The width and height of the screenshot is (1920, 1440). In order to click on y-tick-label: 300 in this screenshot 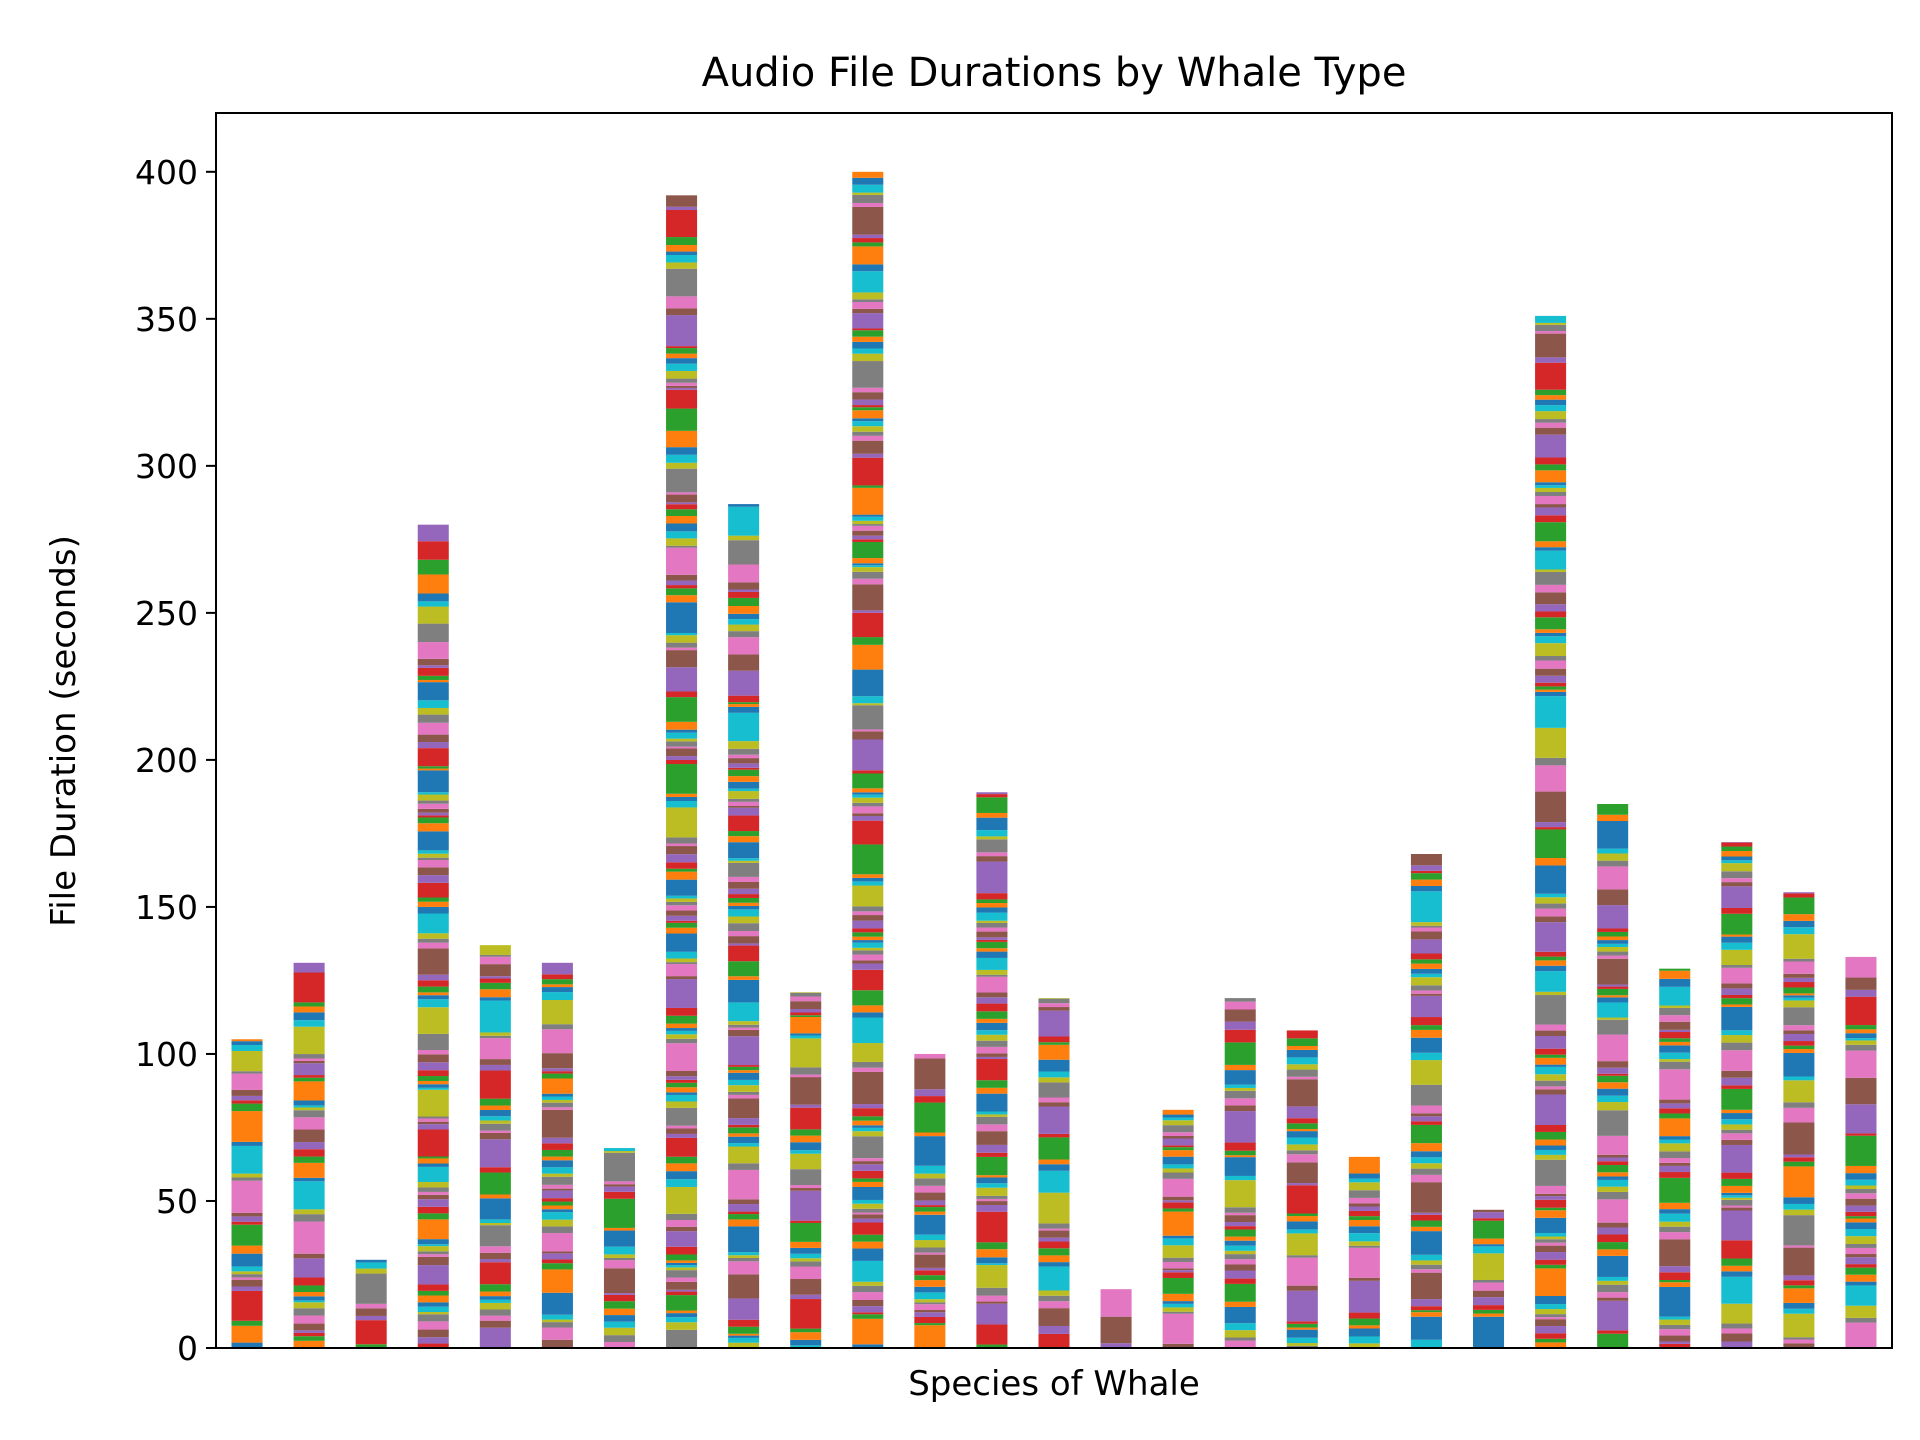, I will do `click(166, 466)`.